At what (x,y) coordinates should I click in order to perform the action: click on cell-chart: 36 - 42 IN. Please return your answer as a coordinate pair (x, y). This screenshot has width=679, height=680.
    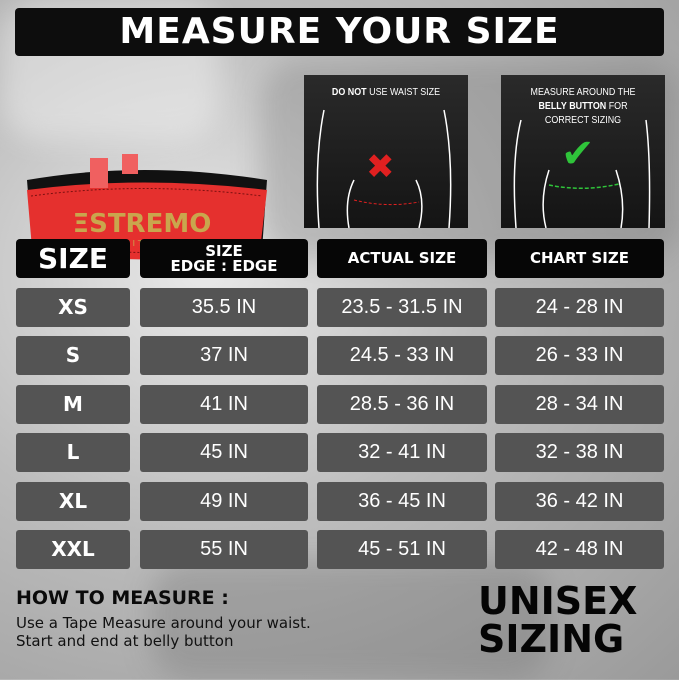
    Looking at the image, I should click on (579, 501).